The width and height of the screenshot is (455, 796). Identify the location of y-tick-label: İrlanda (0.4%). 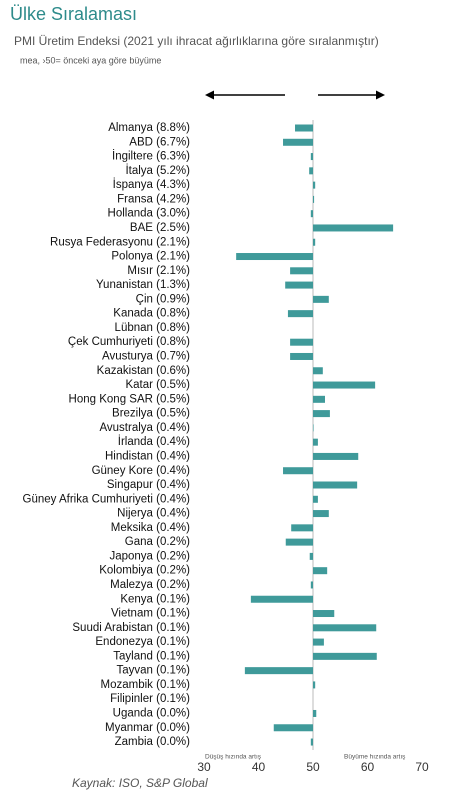
(154, 441).